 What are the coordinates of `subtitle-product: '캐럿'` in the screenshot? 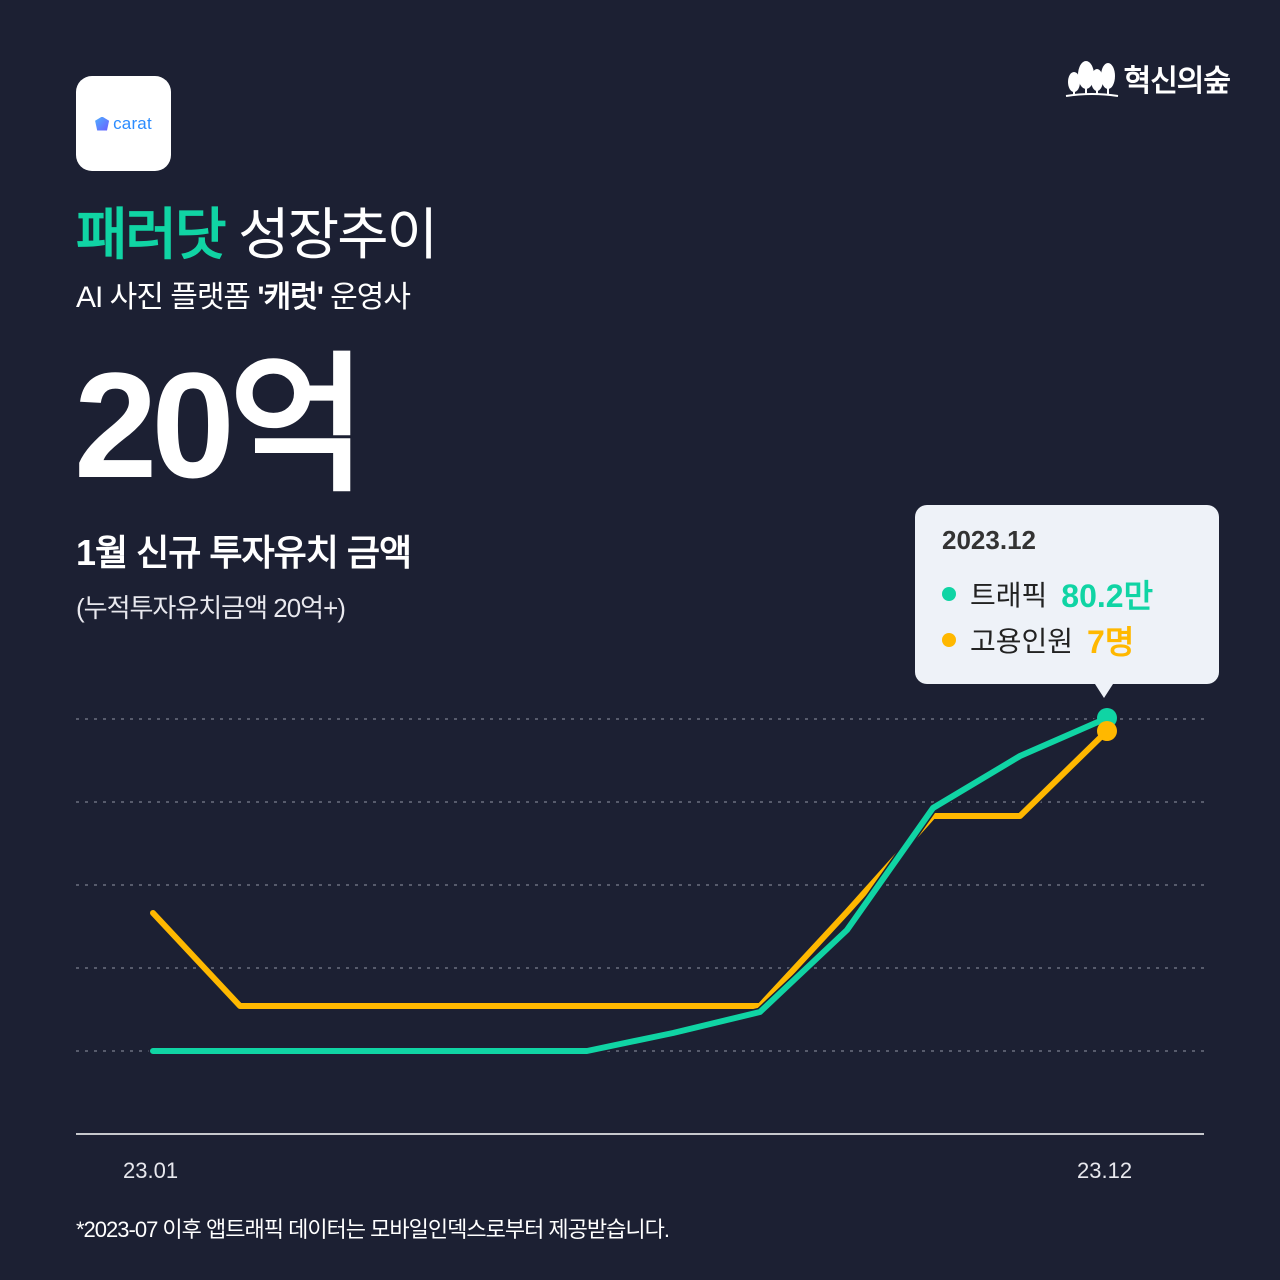 It's located at (290, 297).